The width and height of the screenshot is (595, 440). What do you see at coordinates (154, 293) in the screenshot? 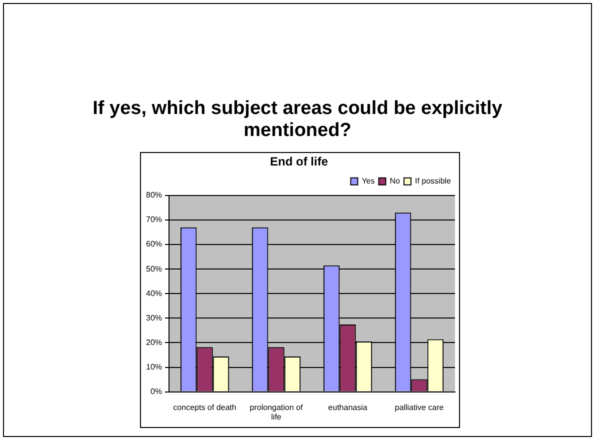
I see `y-tick-label: 40%` at bounding box center [154, 293].